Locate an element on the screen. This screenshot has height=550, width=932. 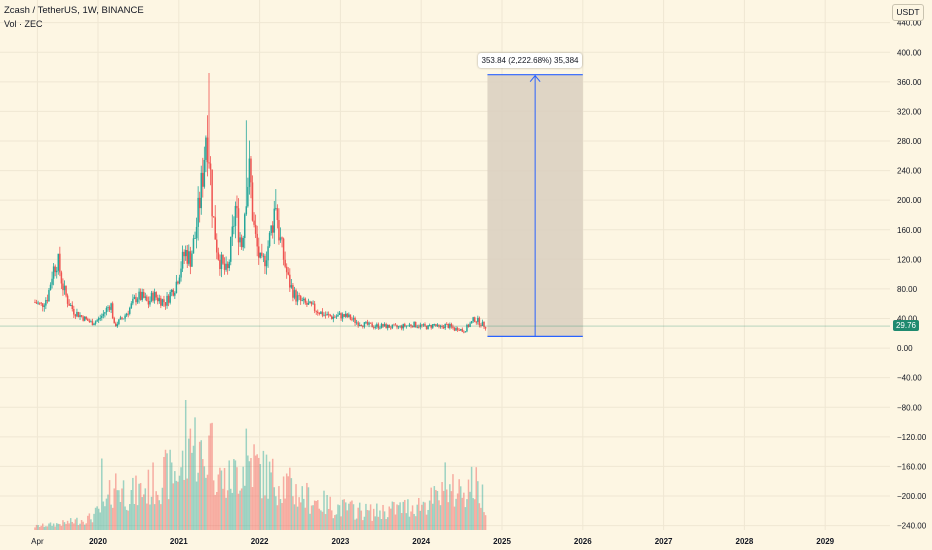
price-tick-label: 240.00 is located at coordinates (909, 171).